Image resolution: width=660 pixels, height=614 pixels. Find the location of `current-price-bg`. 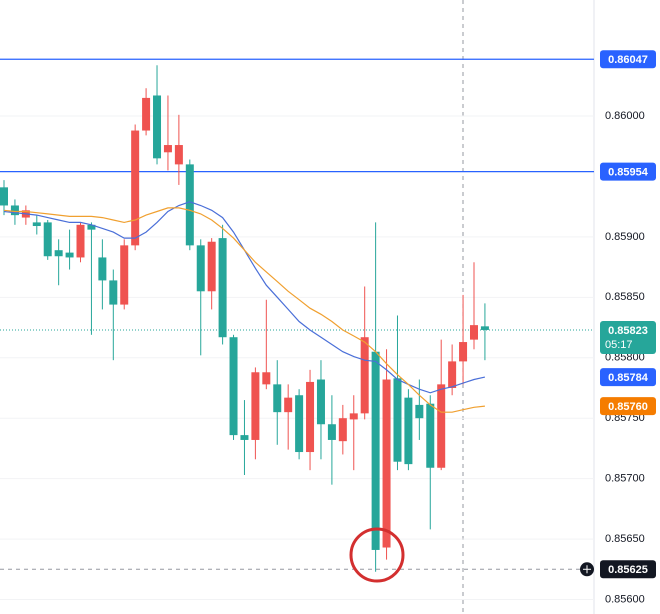

current-price-bg is located at coordinates (628, 337).